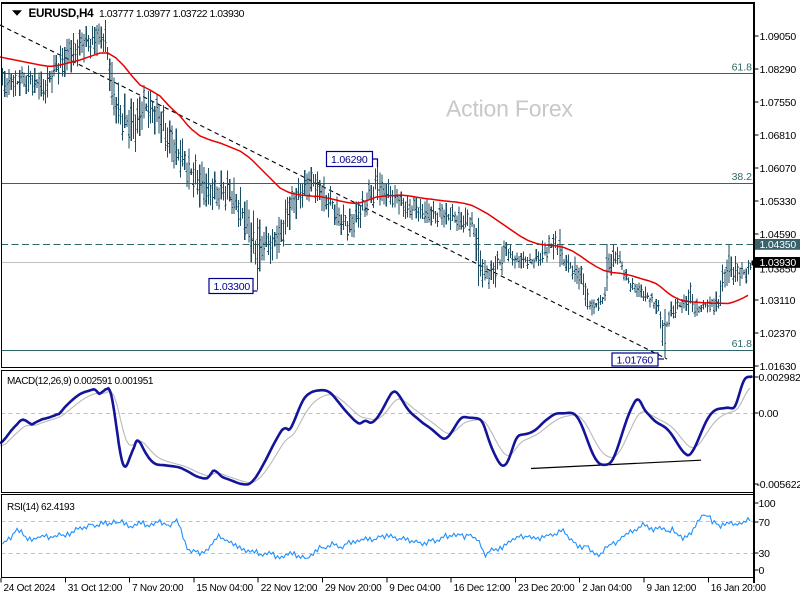  Describe the element at coordinates (415, 588) in the screenshot. I see `svg-text: 9 Dec 04:00` at that location.